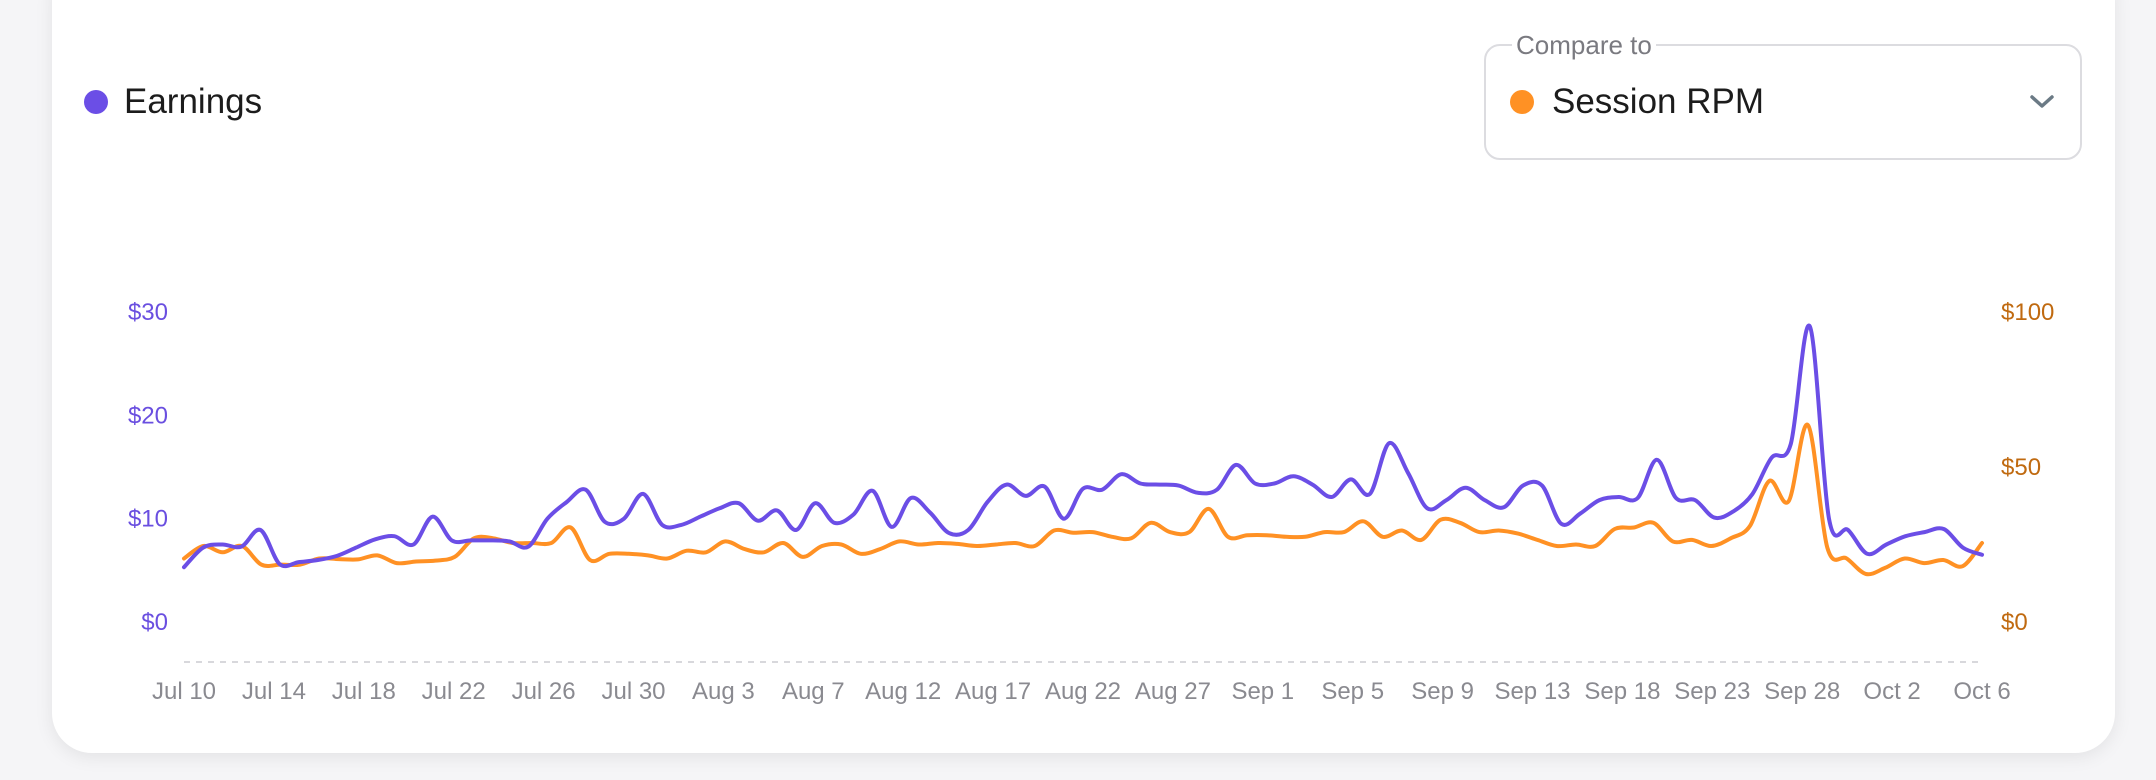  Describe the element at coordinates (1658, 101) in the screenshot. I see `compare-selected-label: Session RPM` at that location.